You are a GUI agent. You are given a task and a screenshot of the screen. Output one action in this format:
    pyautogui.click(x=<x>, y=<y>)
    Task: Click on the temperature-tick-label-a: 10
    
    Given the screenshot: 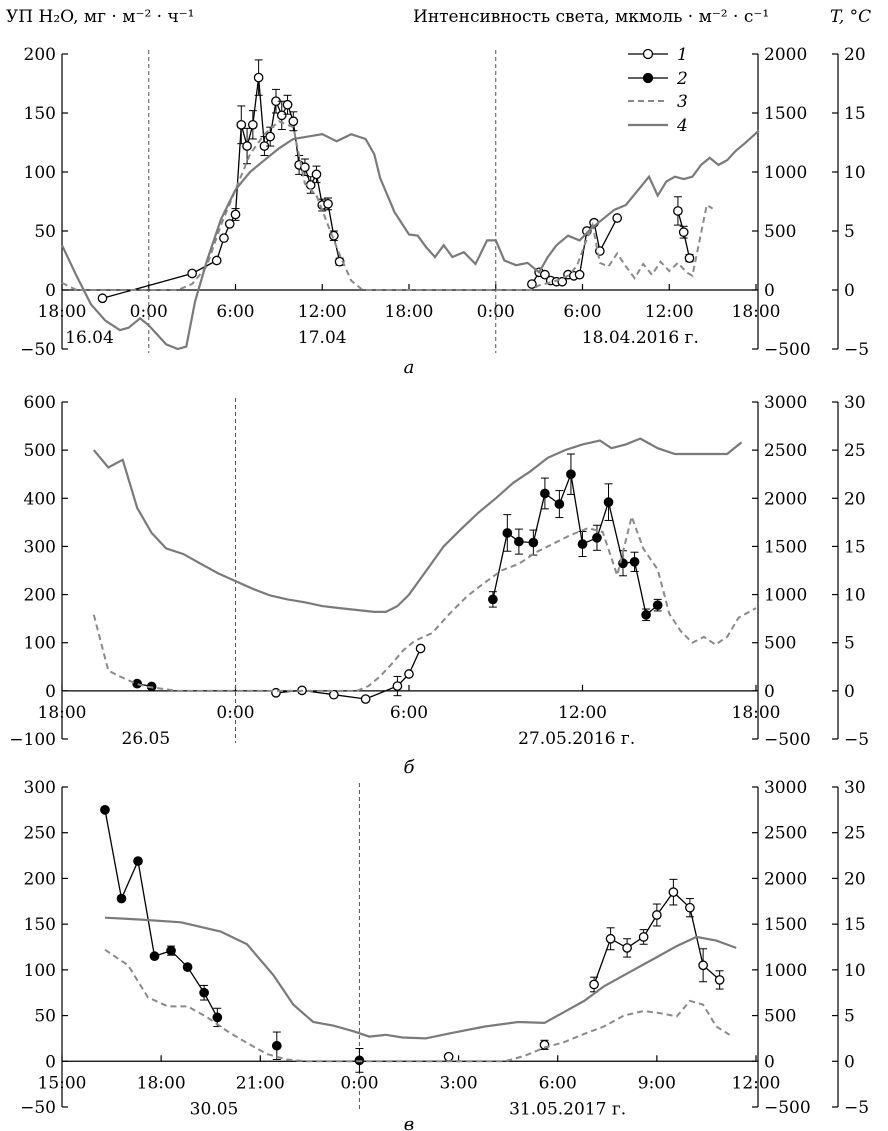 What is the action you would take?
    pyautogui.click(x=855, y=173)
    